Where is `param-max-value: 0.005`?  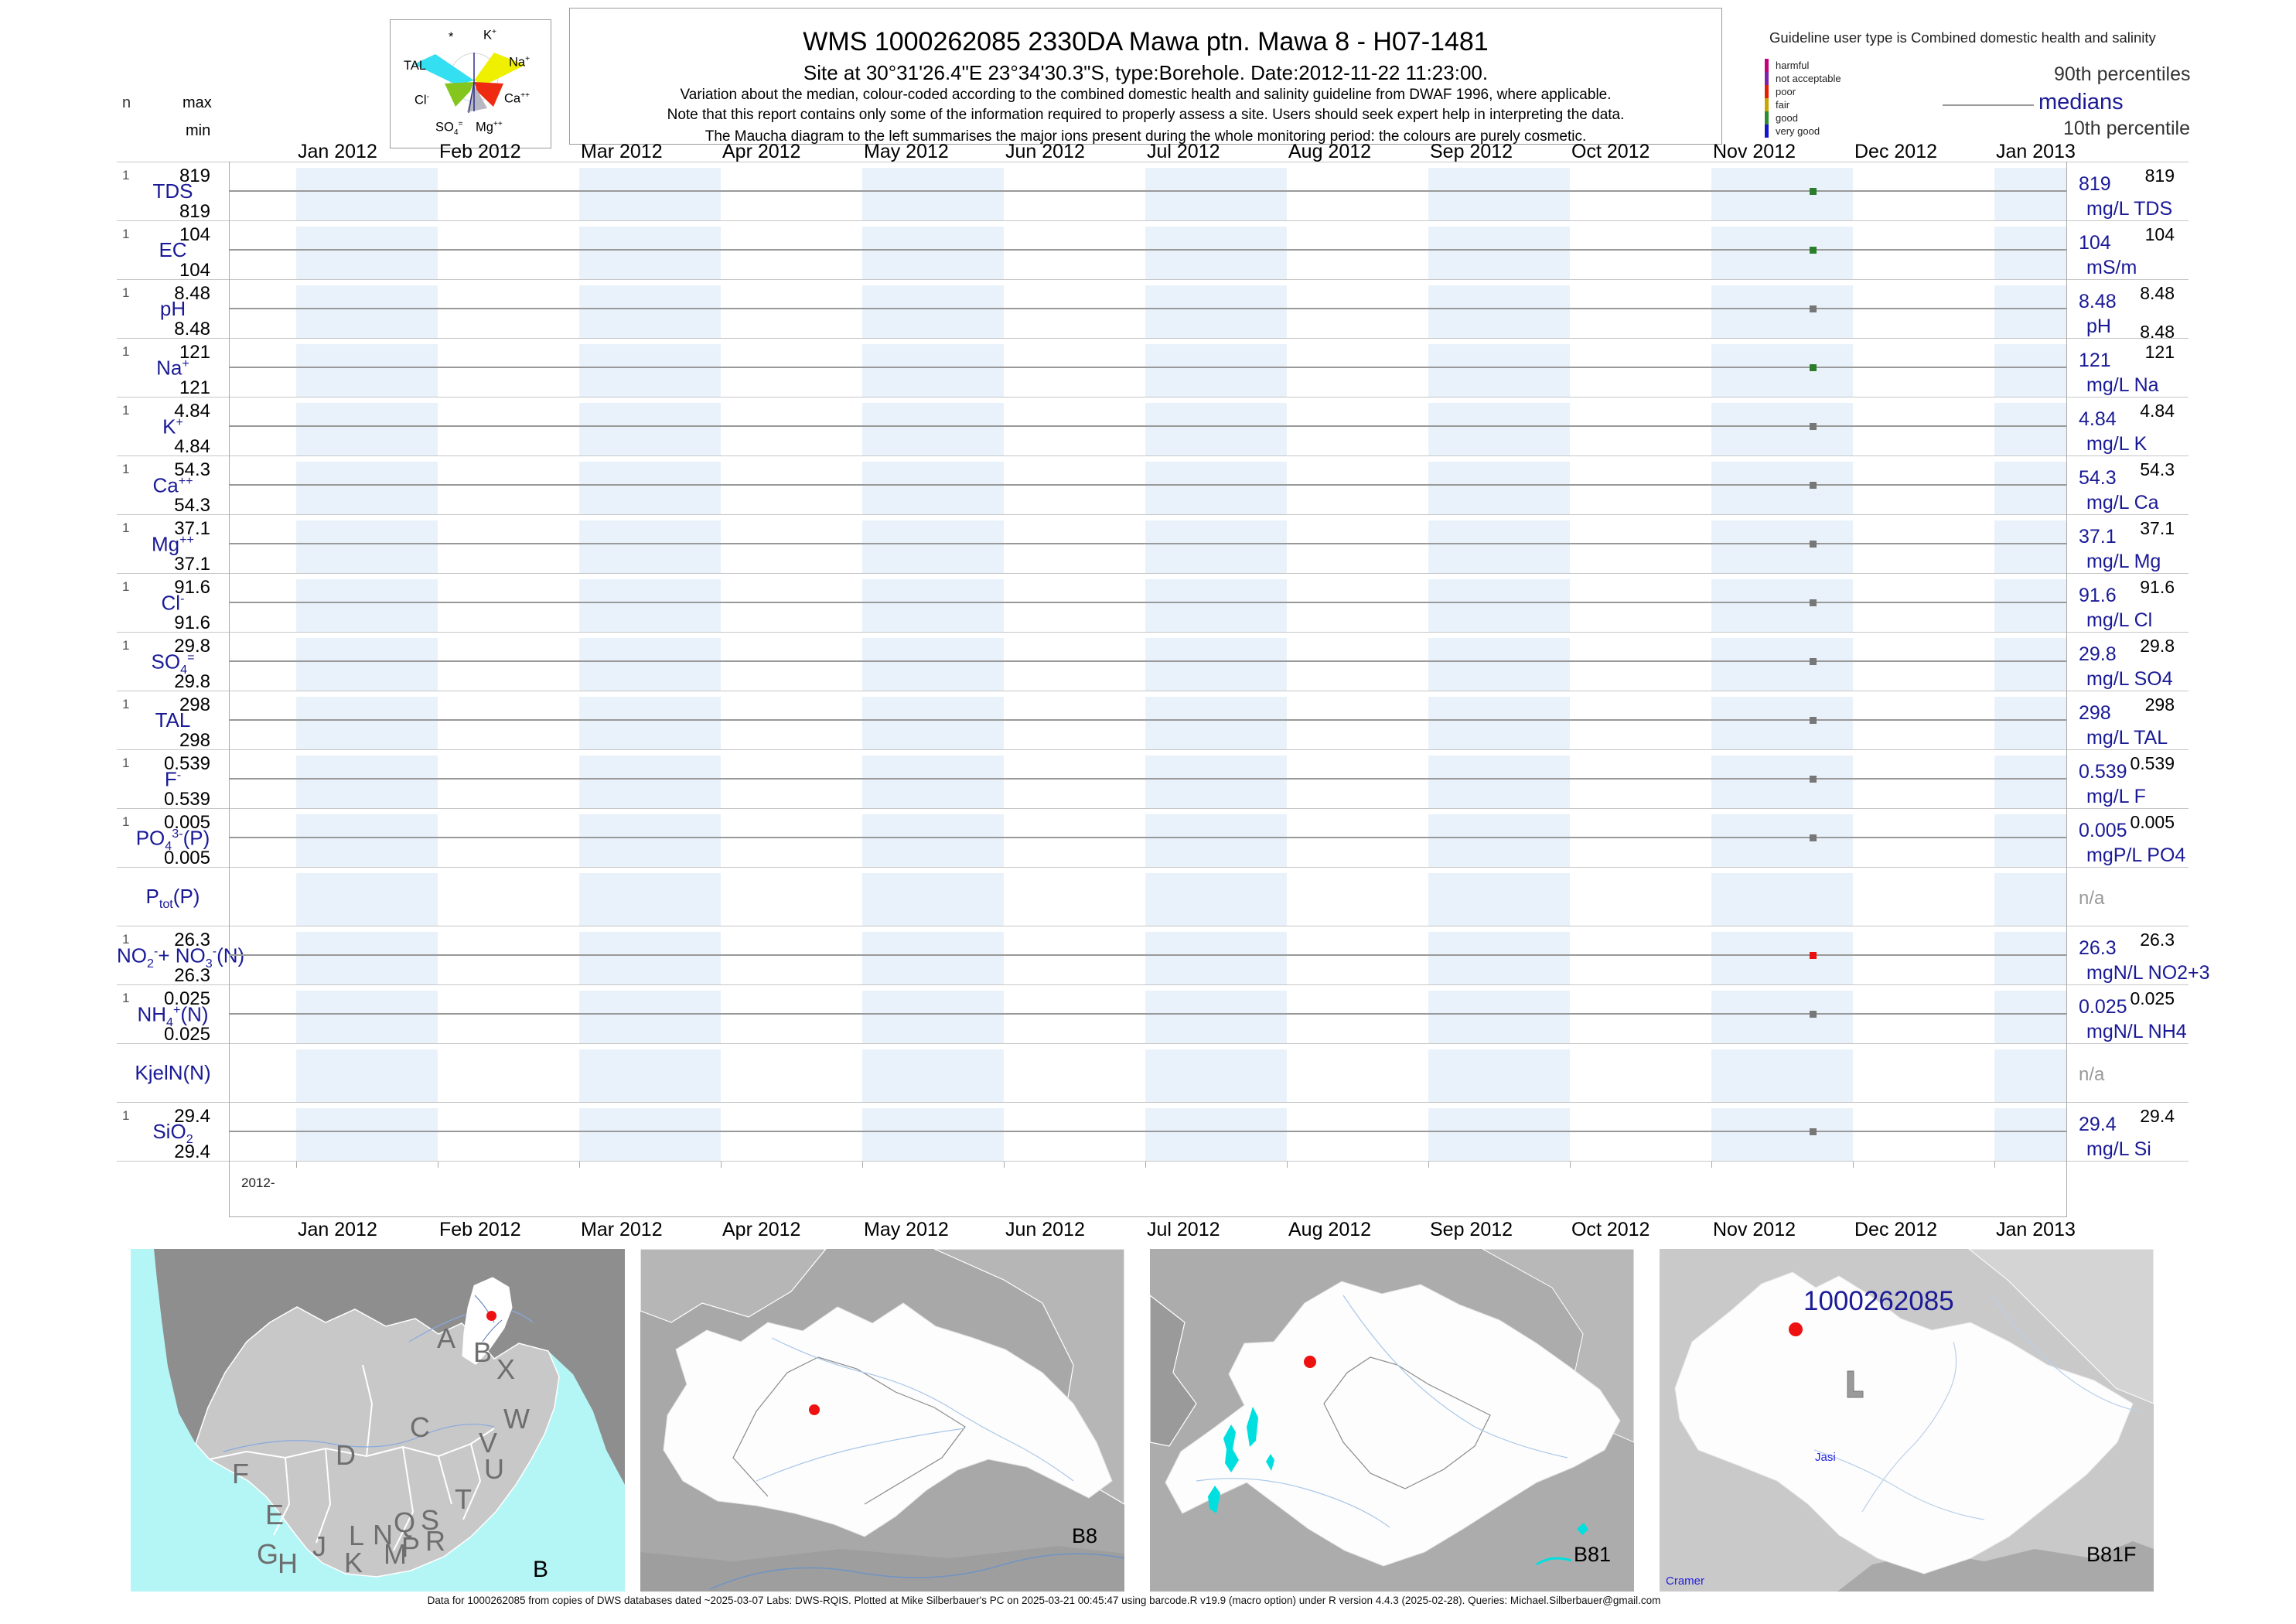 param-max-value: 0.005 is located at coordinates (186, 822).